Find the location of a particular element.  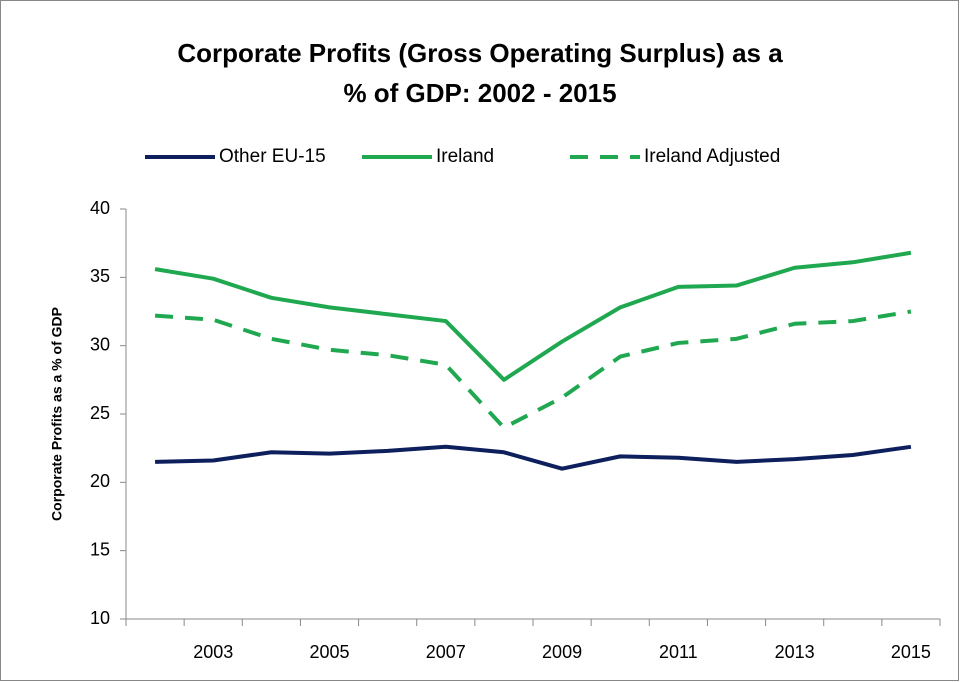

y-axis-label: Corporate Profits as a % of GDP is located at coordinates (57, 414).